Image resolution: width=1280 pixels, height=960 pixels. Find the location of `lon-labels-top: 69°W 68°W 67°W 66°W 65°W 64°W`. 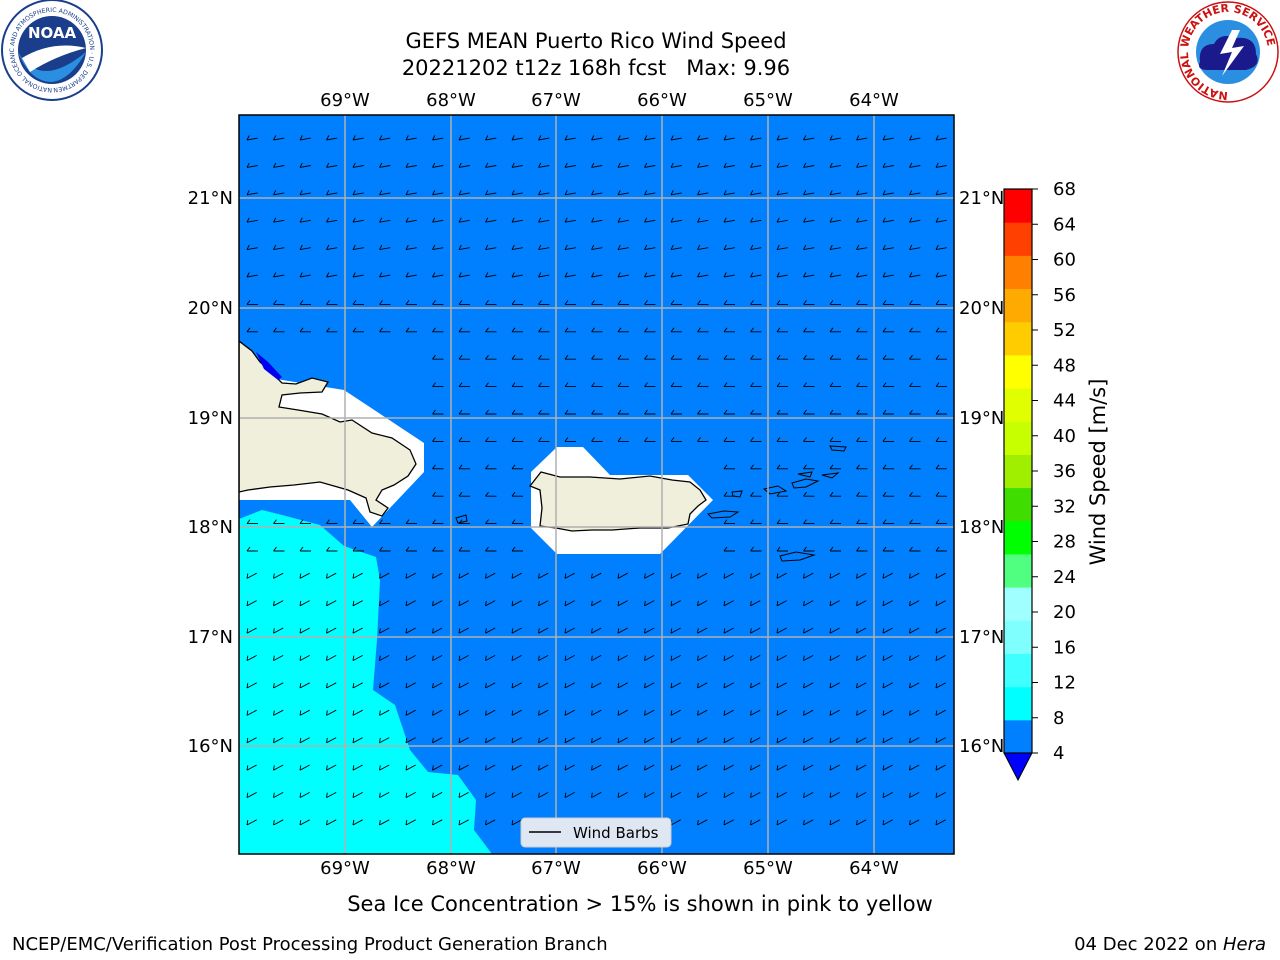

lon-labels-top: 69°W 68°W 67°W 66°W 65°W 64°W is located at coordinates (609, 100).